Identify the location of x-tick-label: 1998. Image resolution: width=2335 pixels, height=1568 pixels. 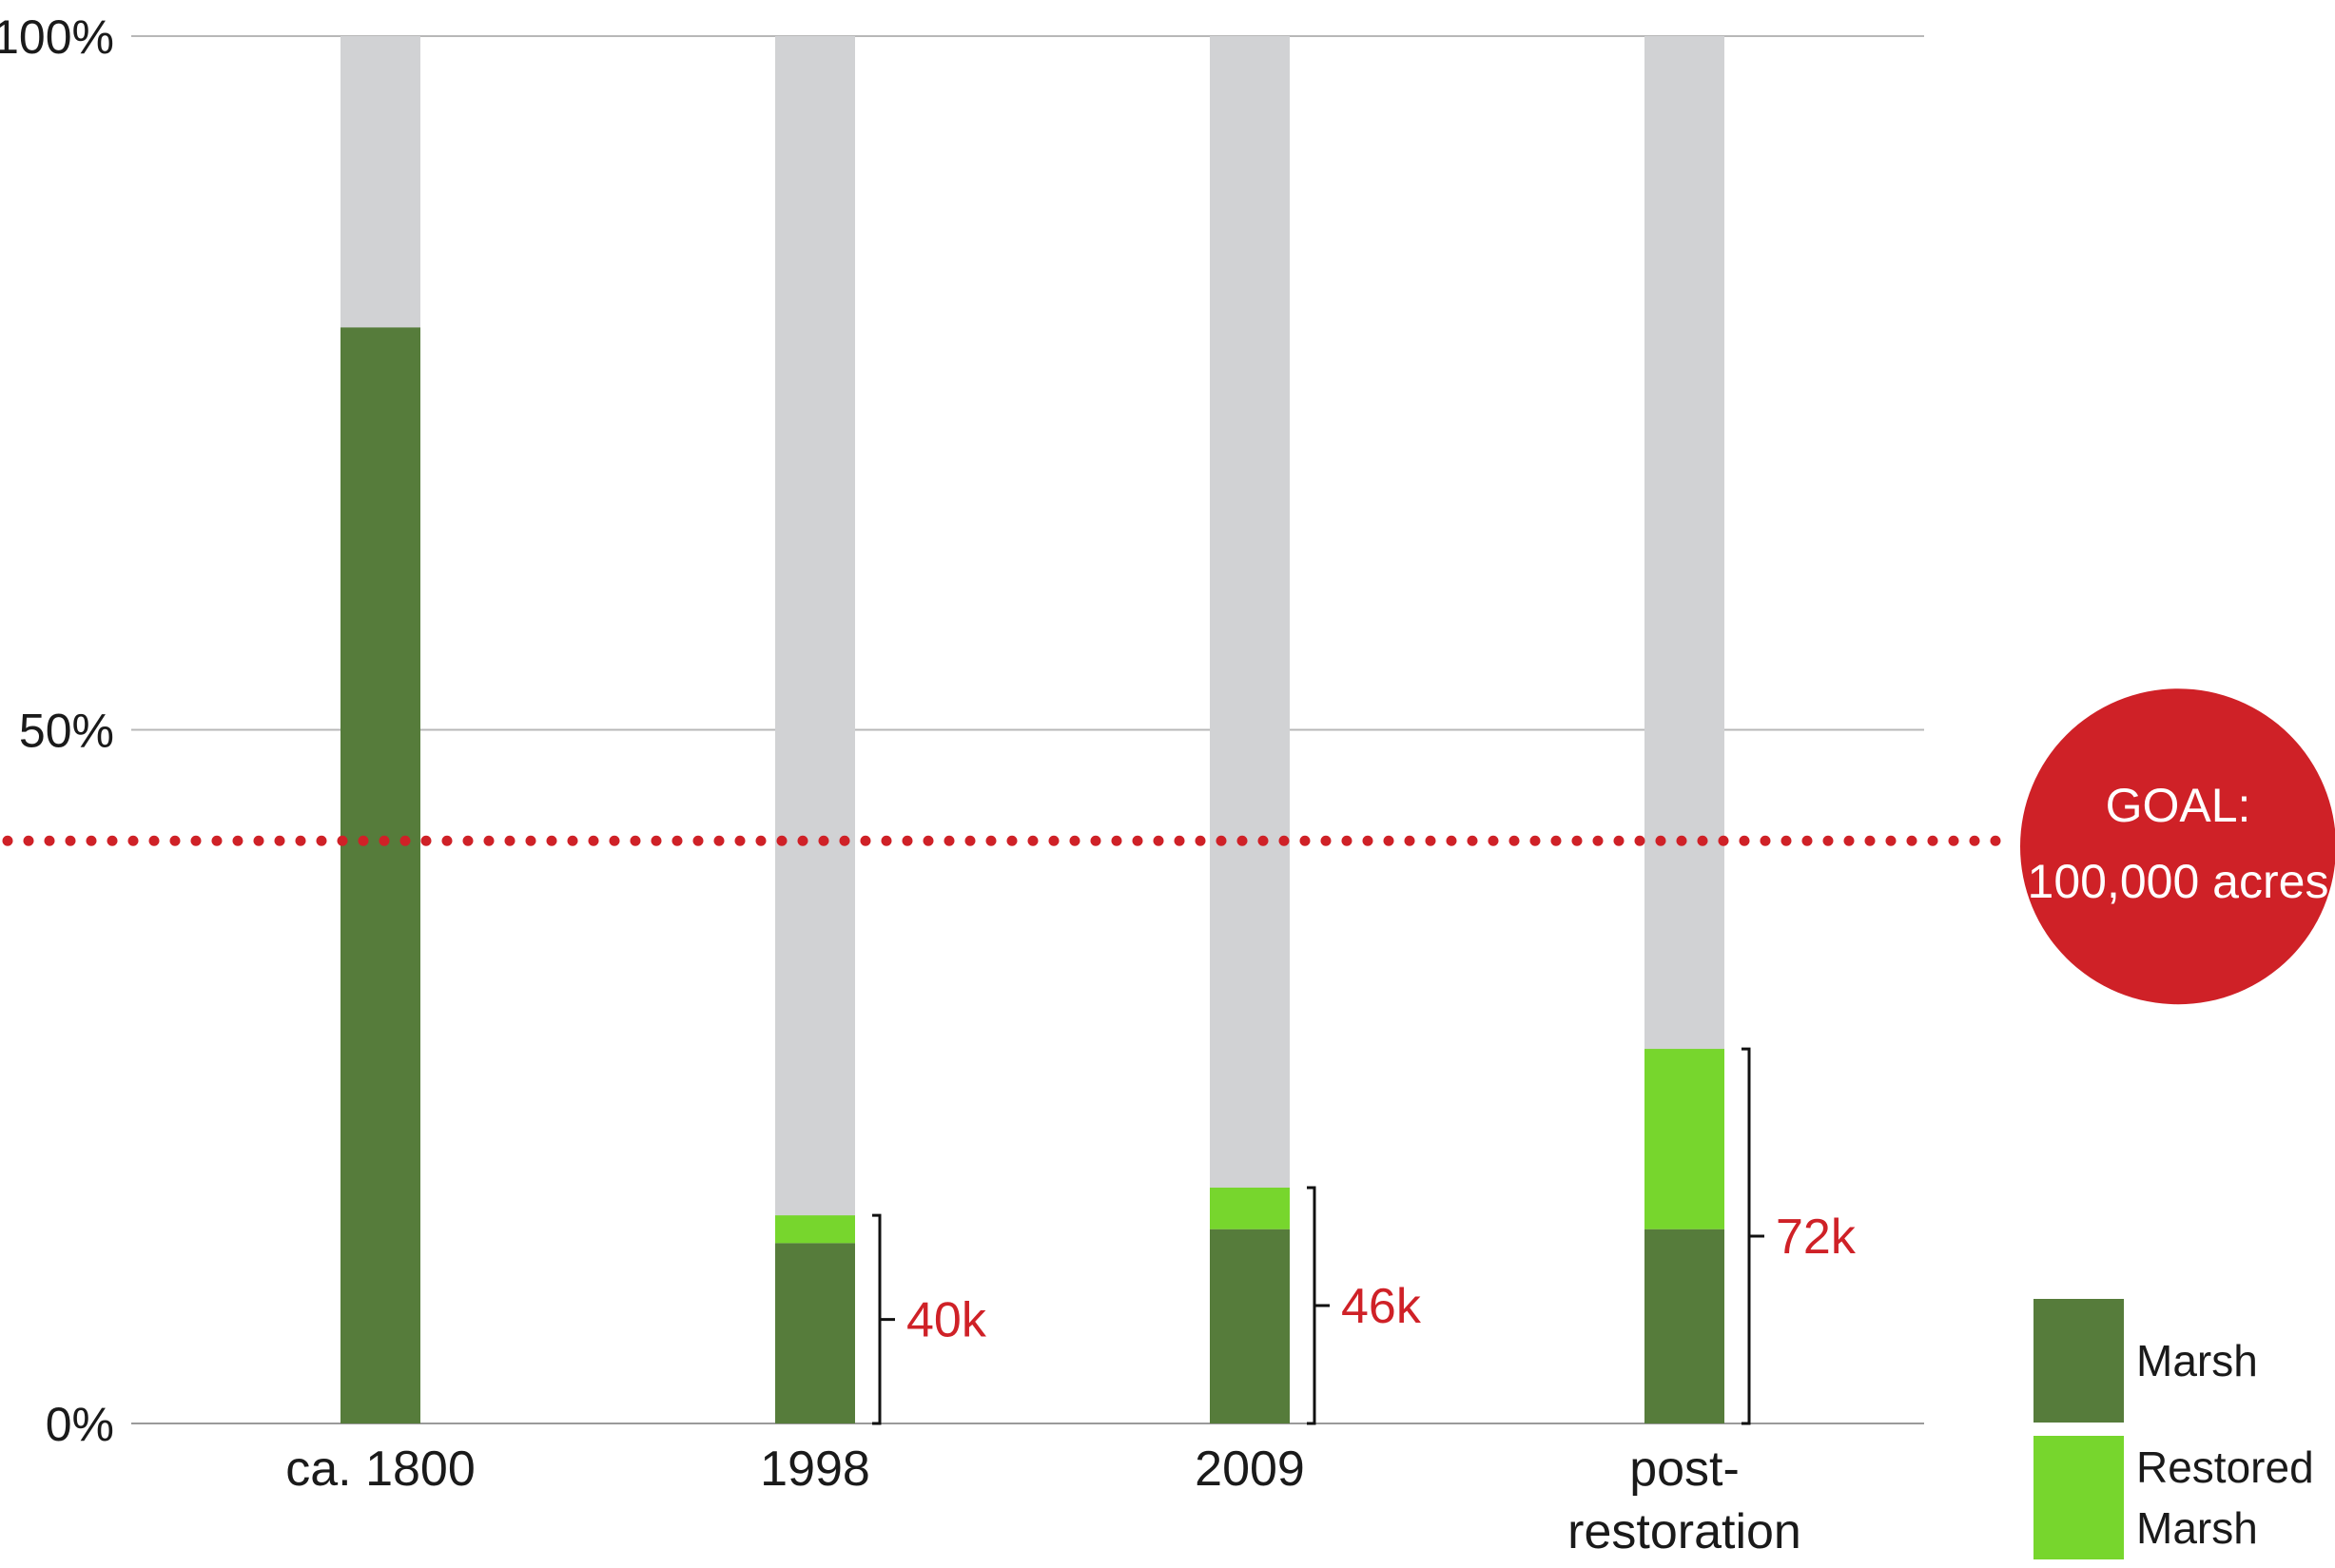
(815, 1469).